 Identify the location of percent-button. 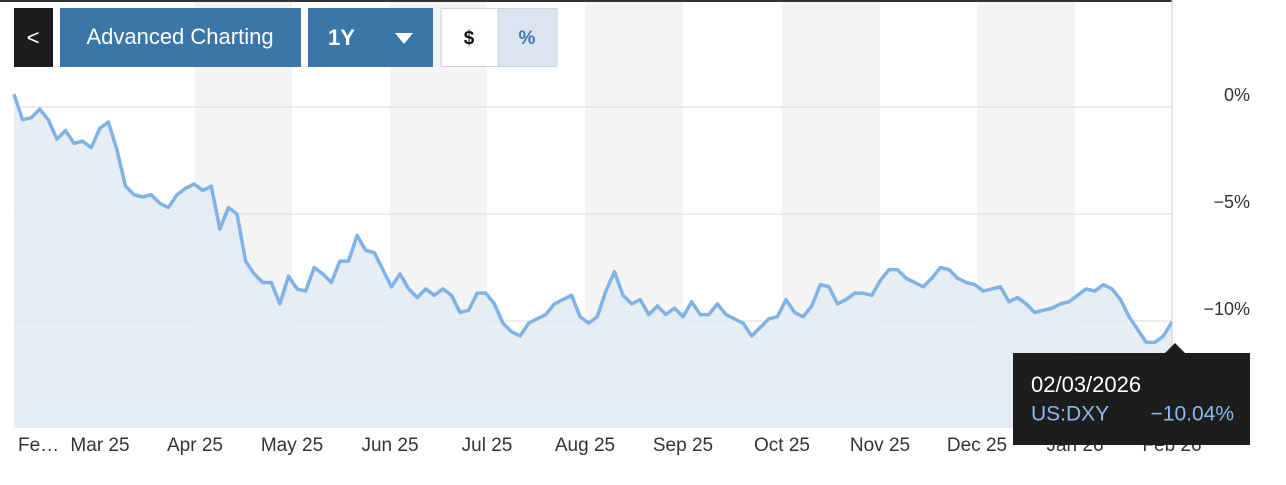
(527, 37).